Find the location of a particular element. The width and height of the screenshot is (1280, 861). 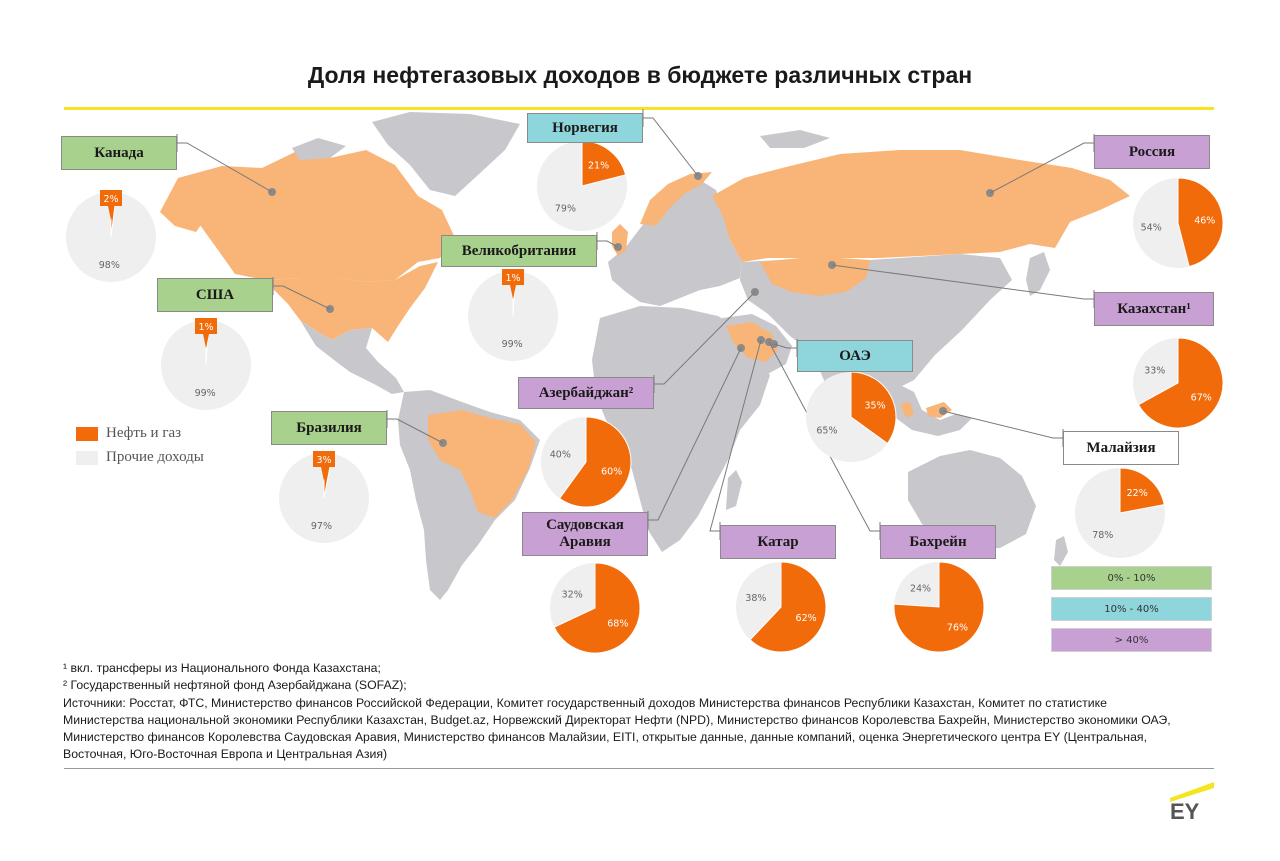

pie-slice-oil-uae is located at coordinates (873, 408).